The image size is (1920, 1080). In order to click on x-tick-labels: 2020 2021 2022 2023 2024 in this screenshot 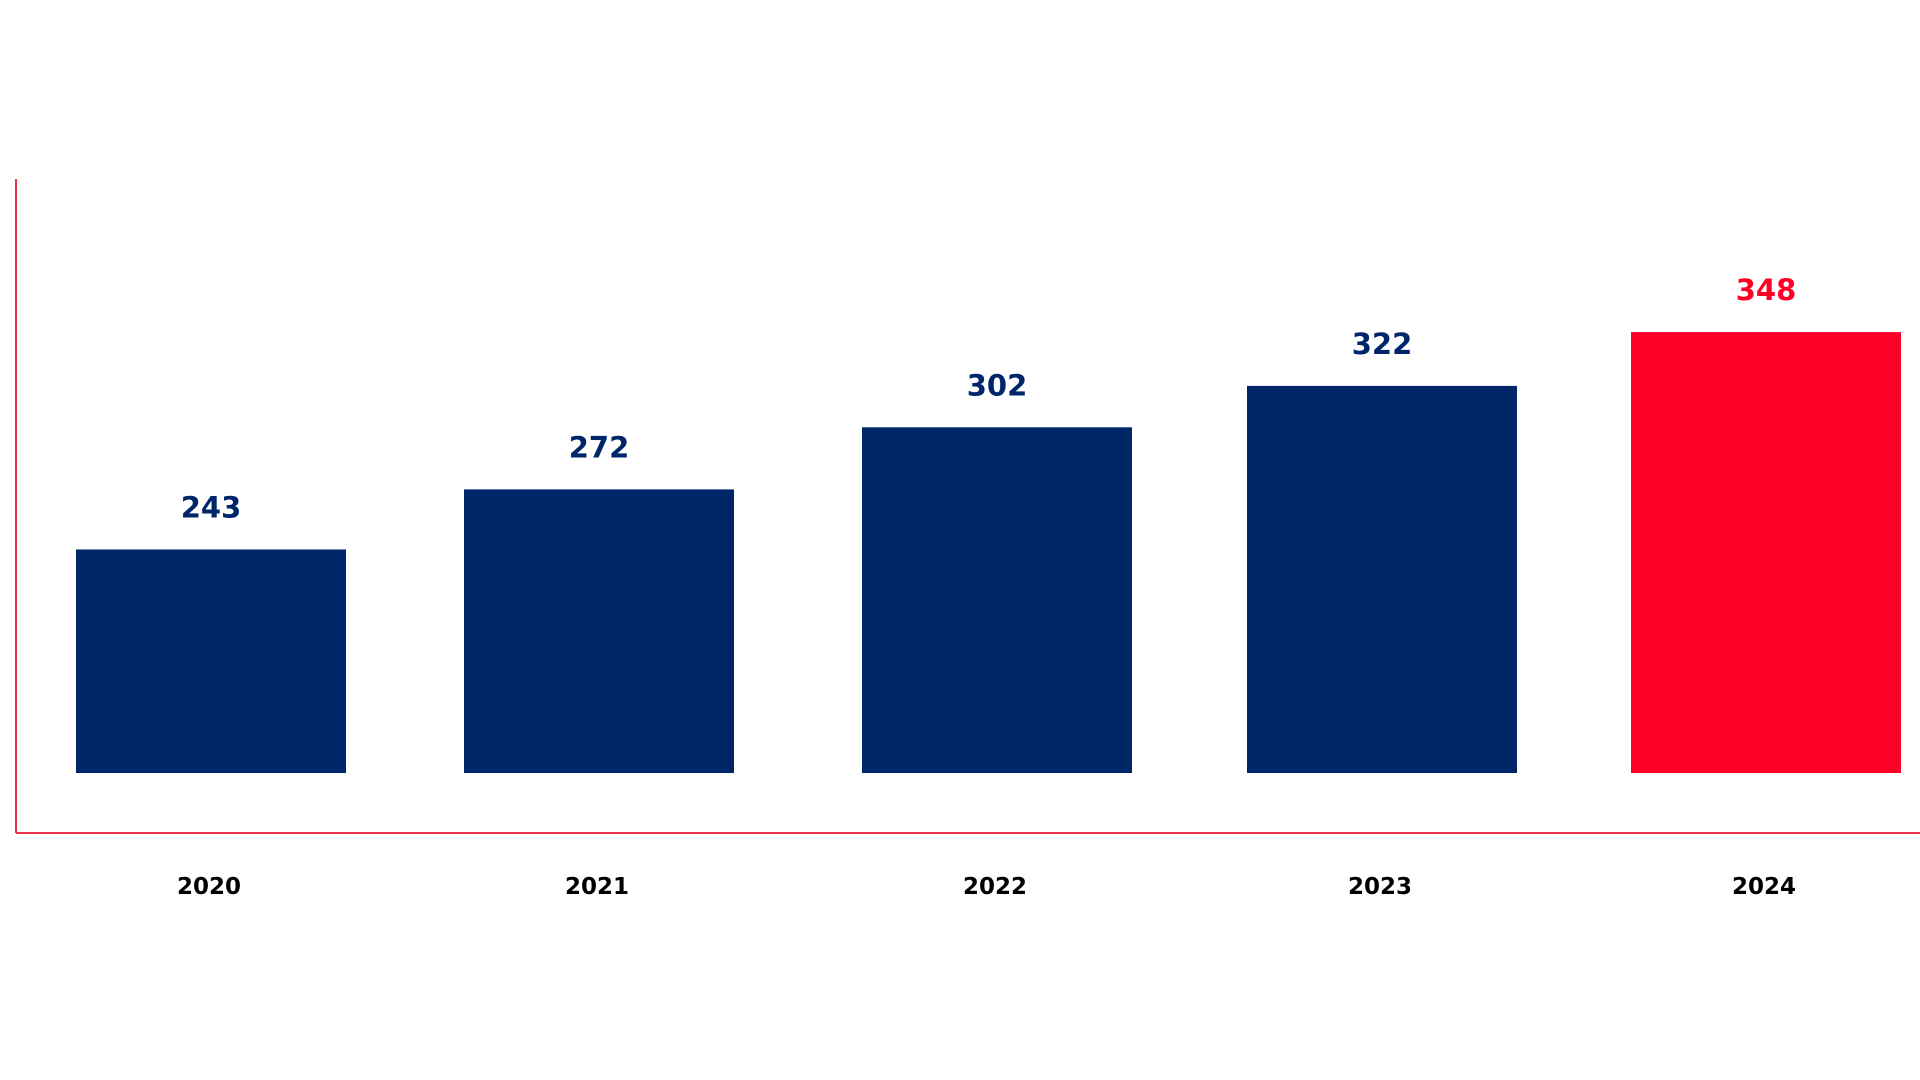, I will do `click(986, 887)`.